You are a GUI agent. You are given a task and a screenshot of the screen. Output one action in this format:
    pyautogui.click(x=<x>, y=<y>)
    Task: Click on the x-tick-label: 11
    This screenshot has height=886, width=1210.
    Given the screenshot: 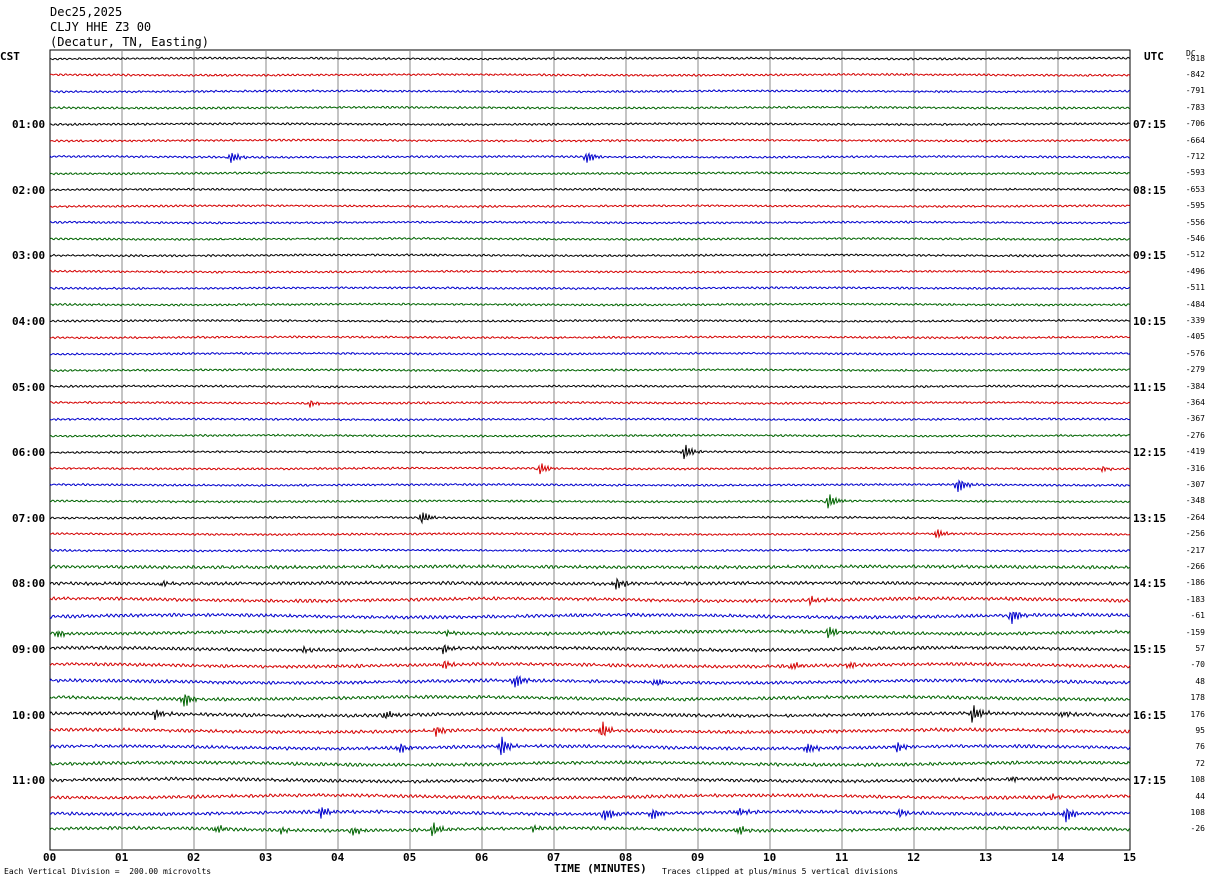 What is the action you would take?
    pyautogui.click(x=842, y=857)
    